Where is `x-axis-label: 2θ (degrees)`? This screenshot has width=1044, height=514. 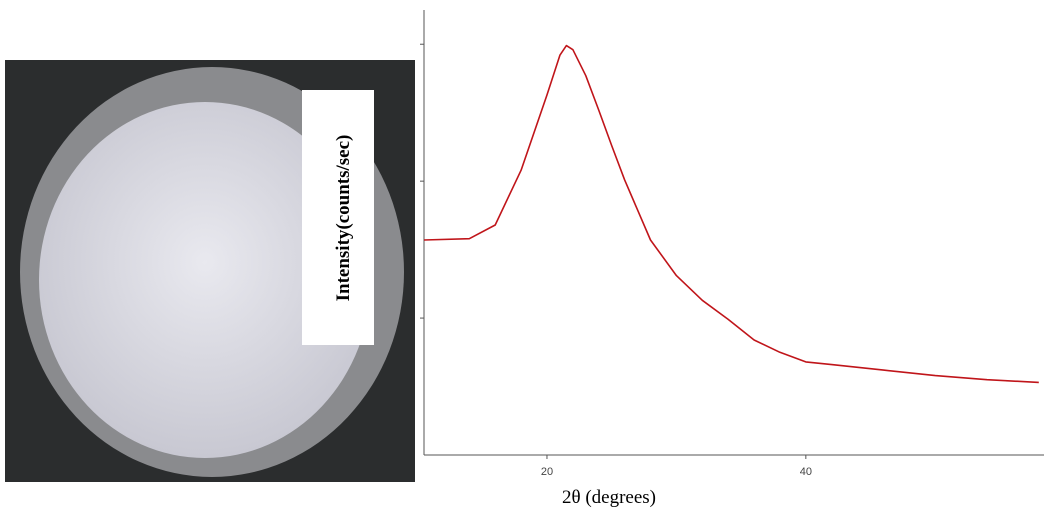
x-axis-label: 2θ (degrees) is located at coordinates (609, 497).